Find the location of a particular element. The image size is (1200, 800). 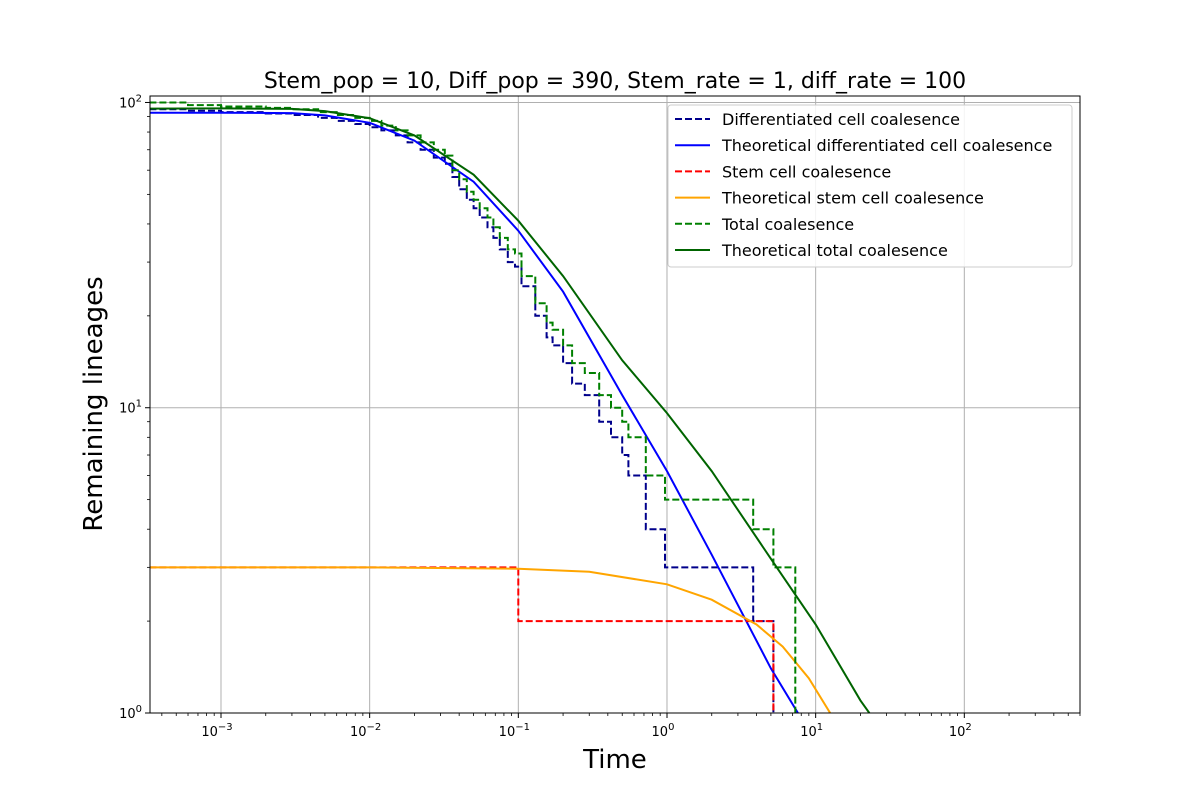

legend-label: Differentiated cell coalesence is located at coordinates (841, 119).